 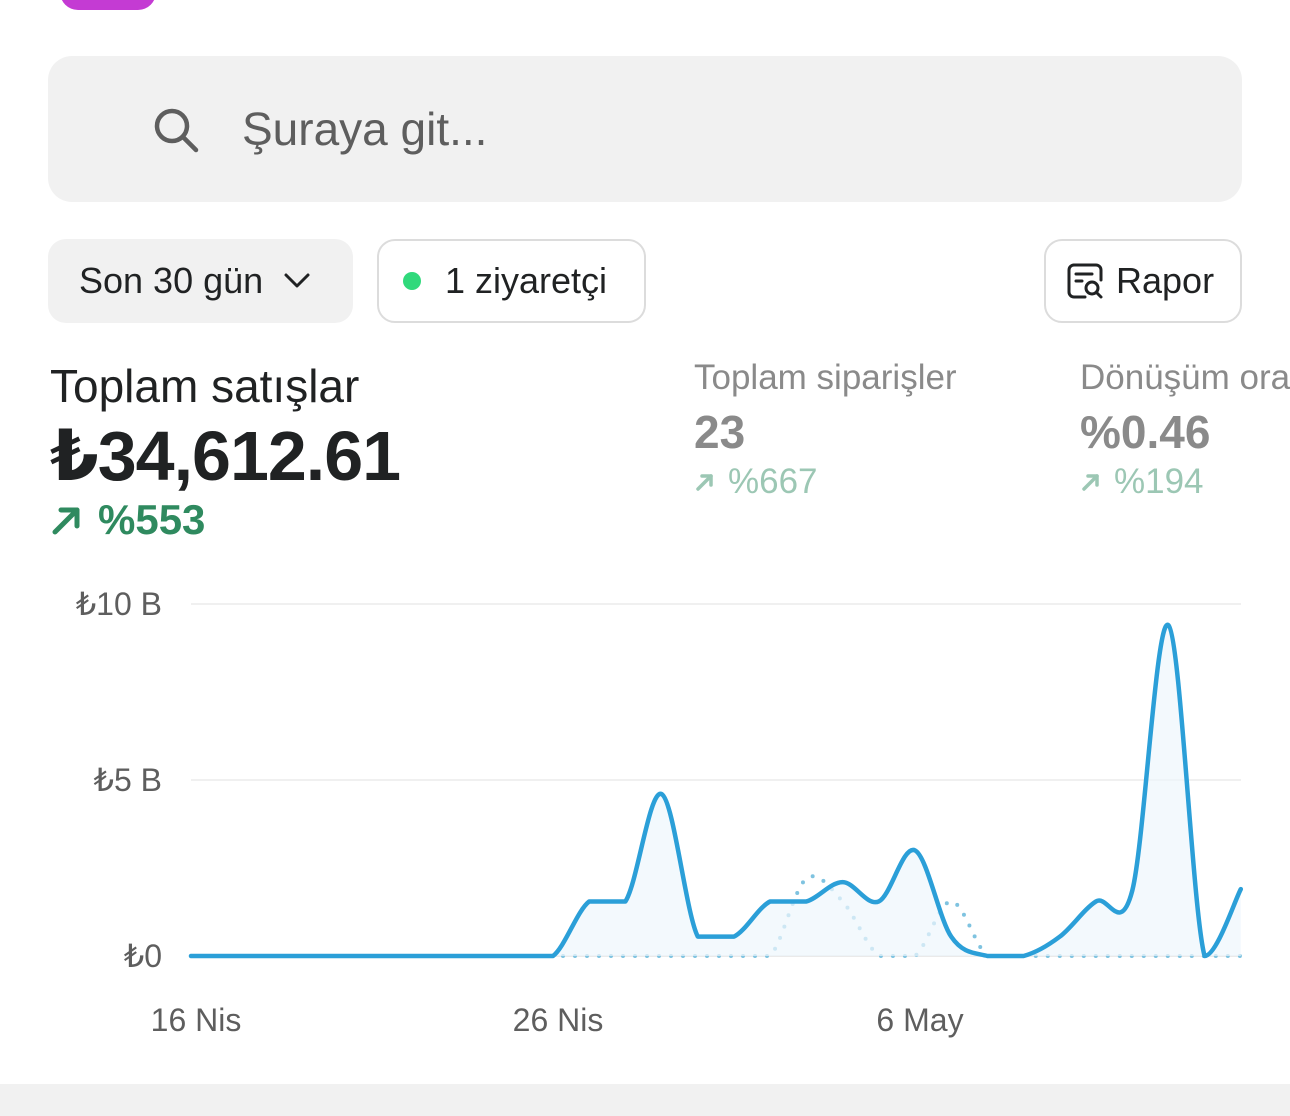 I want to click on total-orders-change: %667, so click(x=825, y=482).